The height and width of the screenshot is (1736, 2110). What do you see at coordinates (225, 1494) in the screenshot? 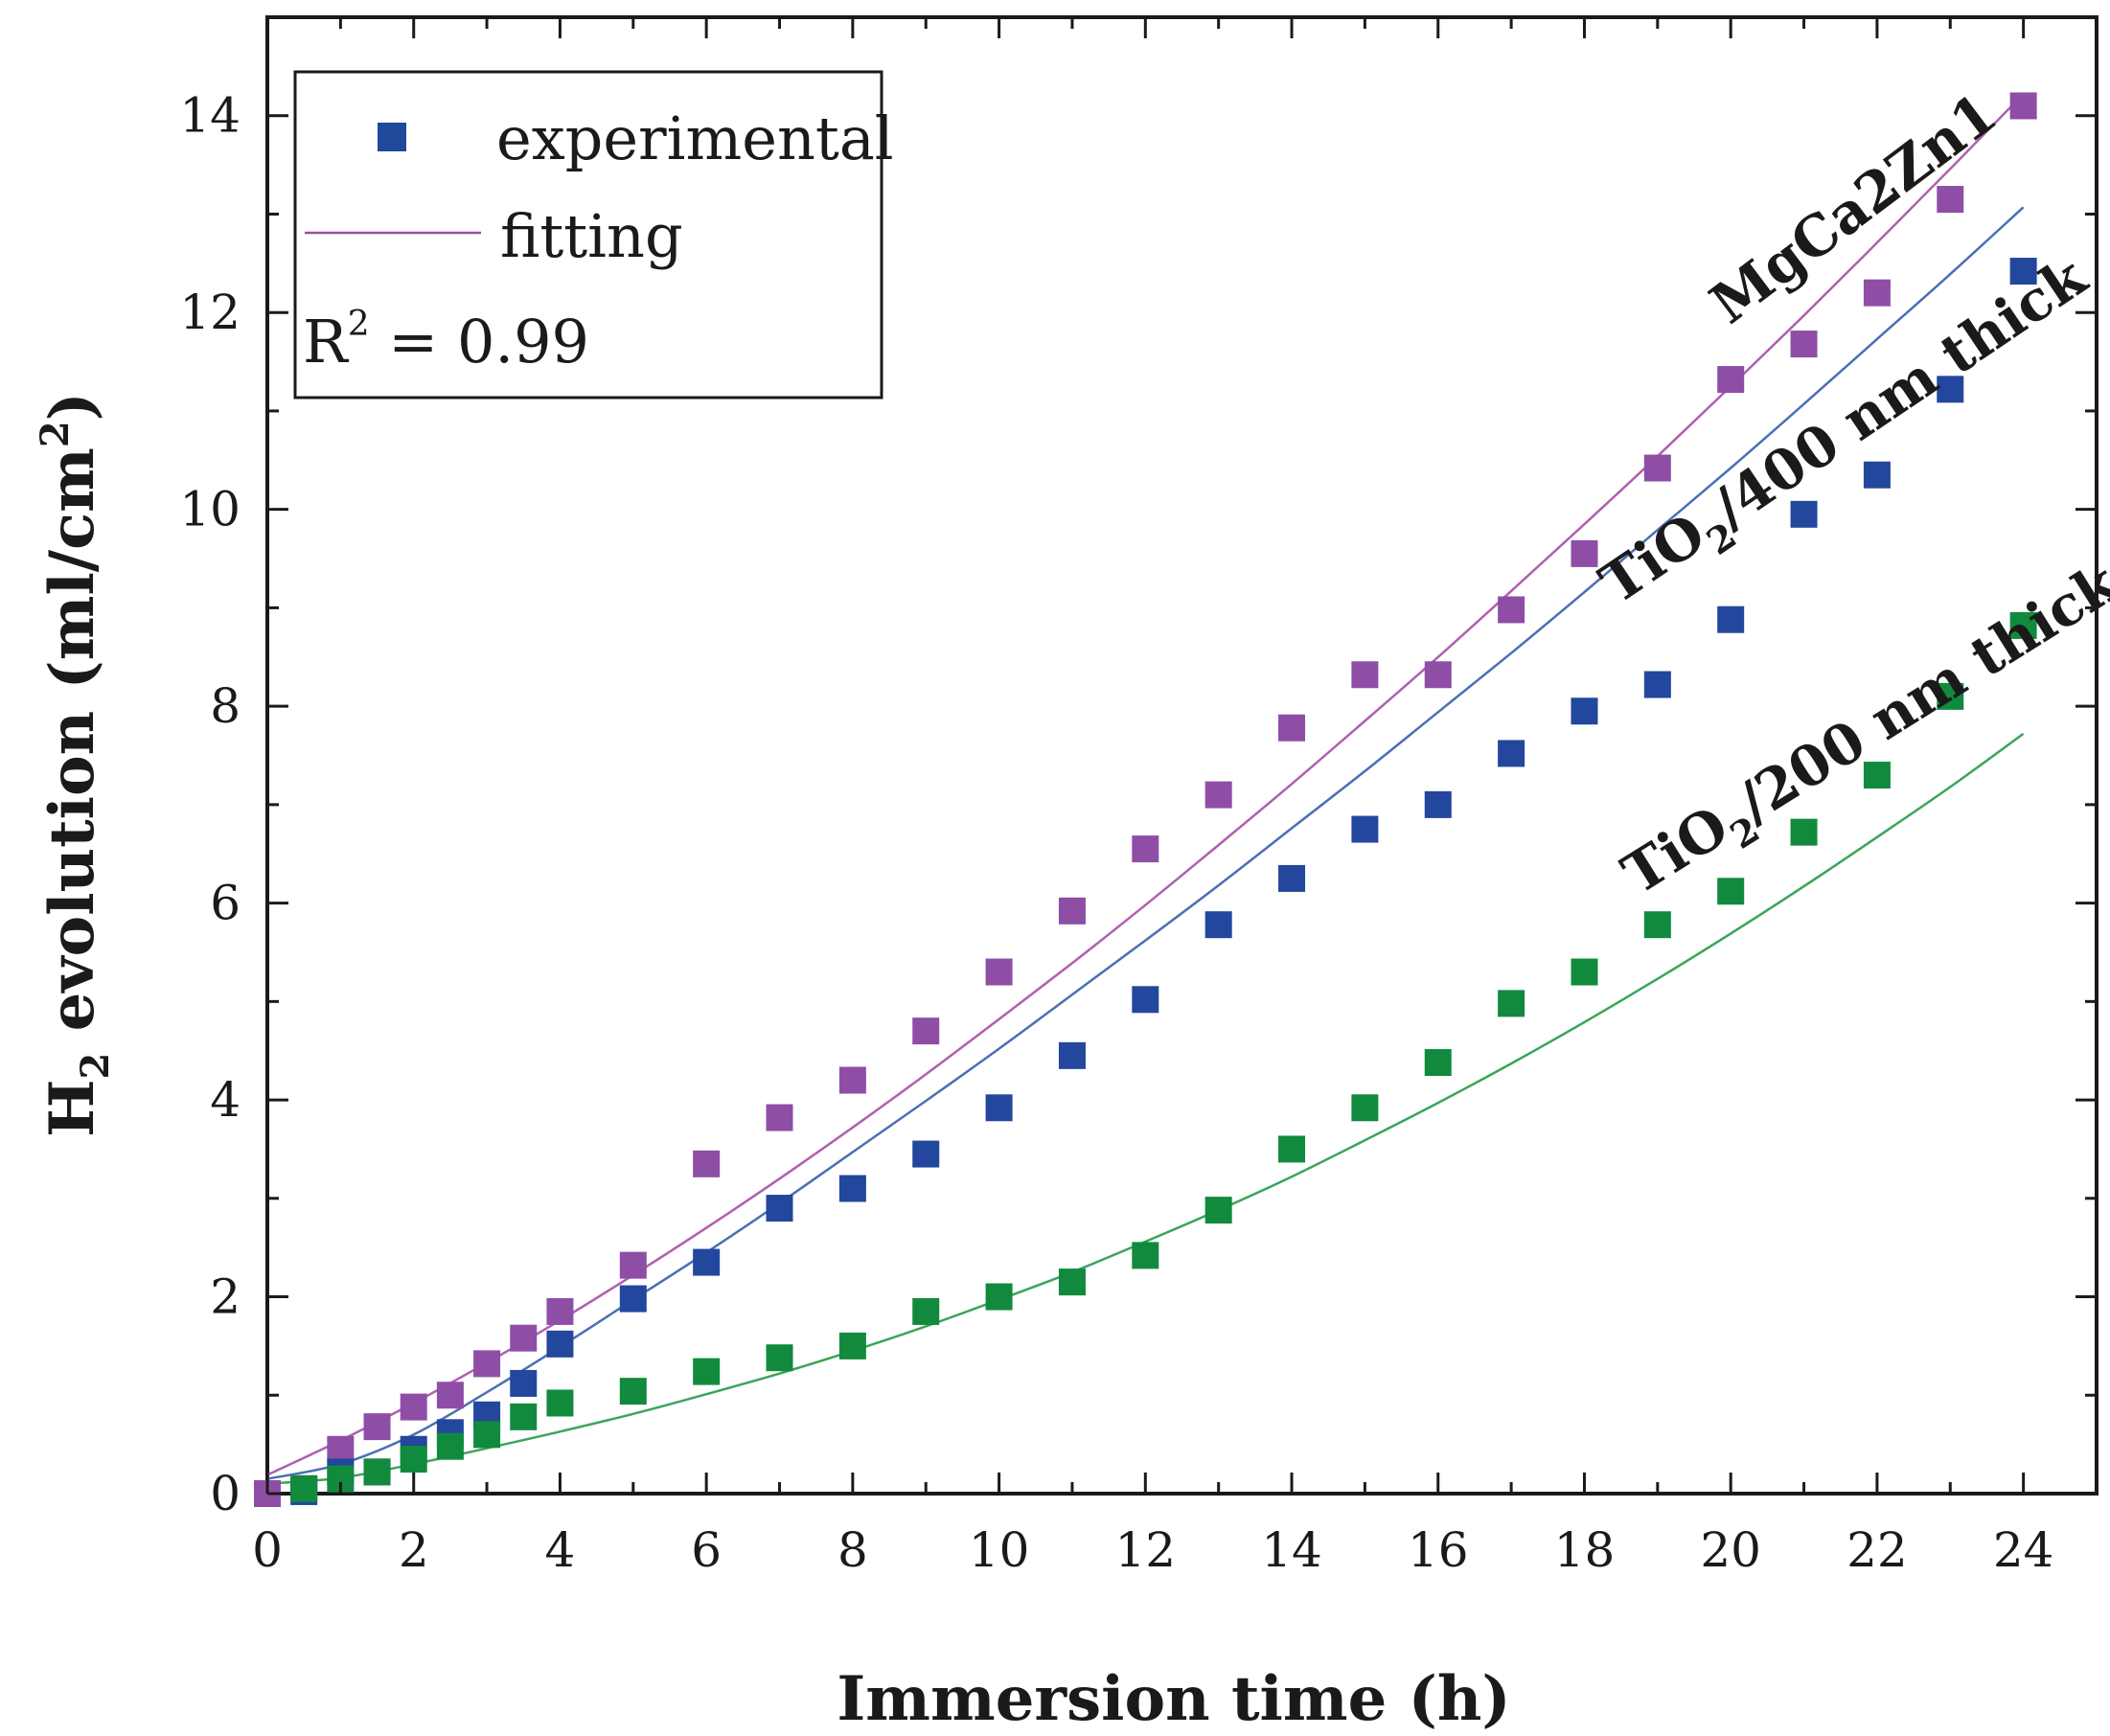
I see `y-tick-label: 0` at bounding box center [225, 1494].